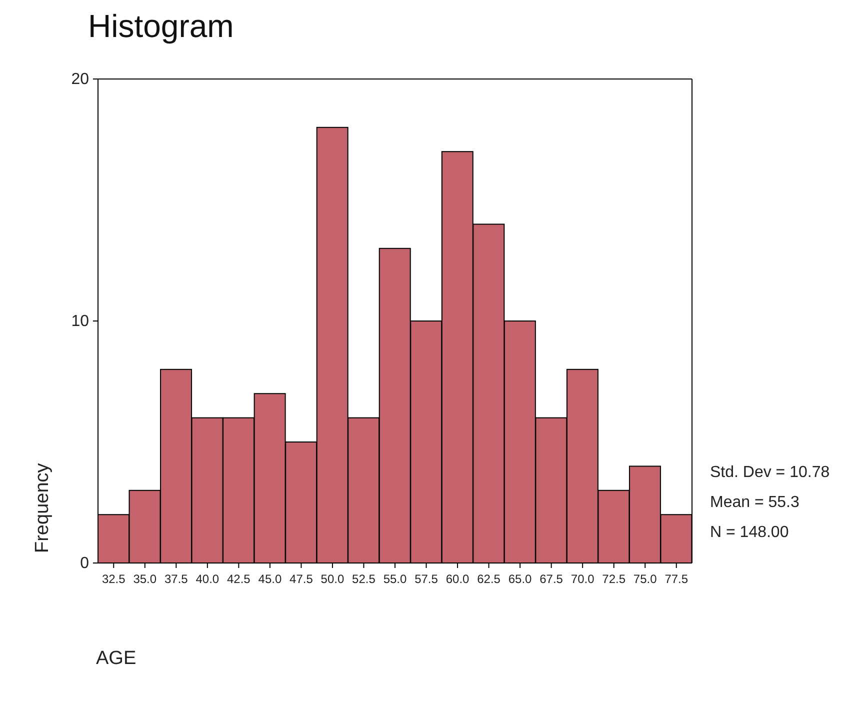 This screenshot has height=709, width=849. What do you see at coordinates (395, 579) in the screenshot?
I see `x-tick-label: 55.0` at bounding box center [395, 579].